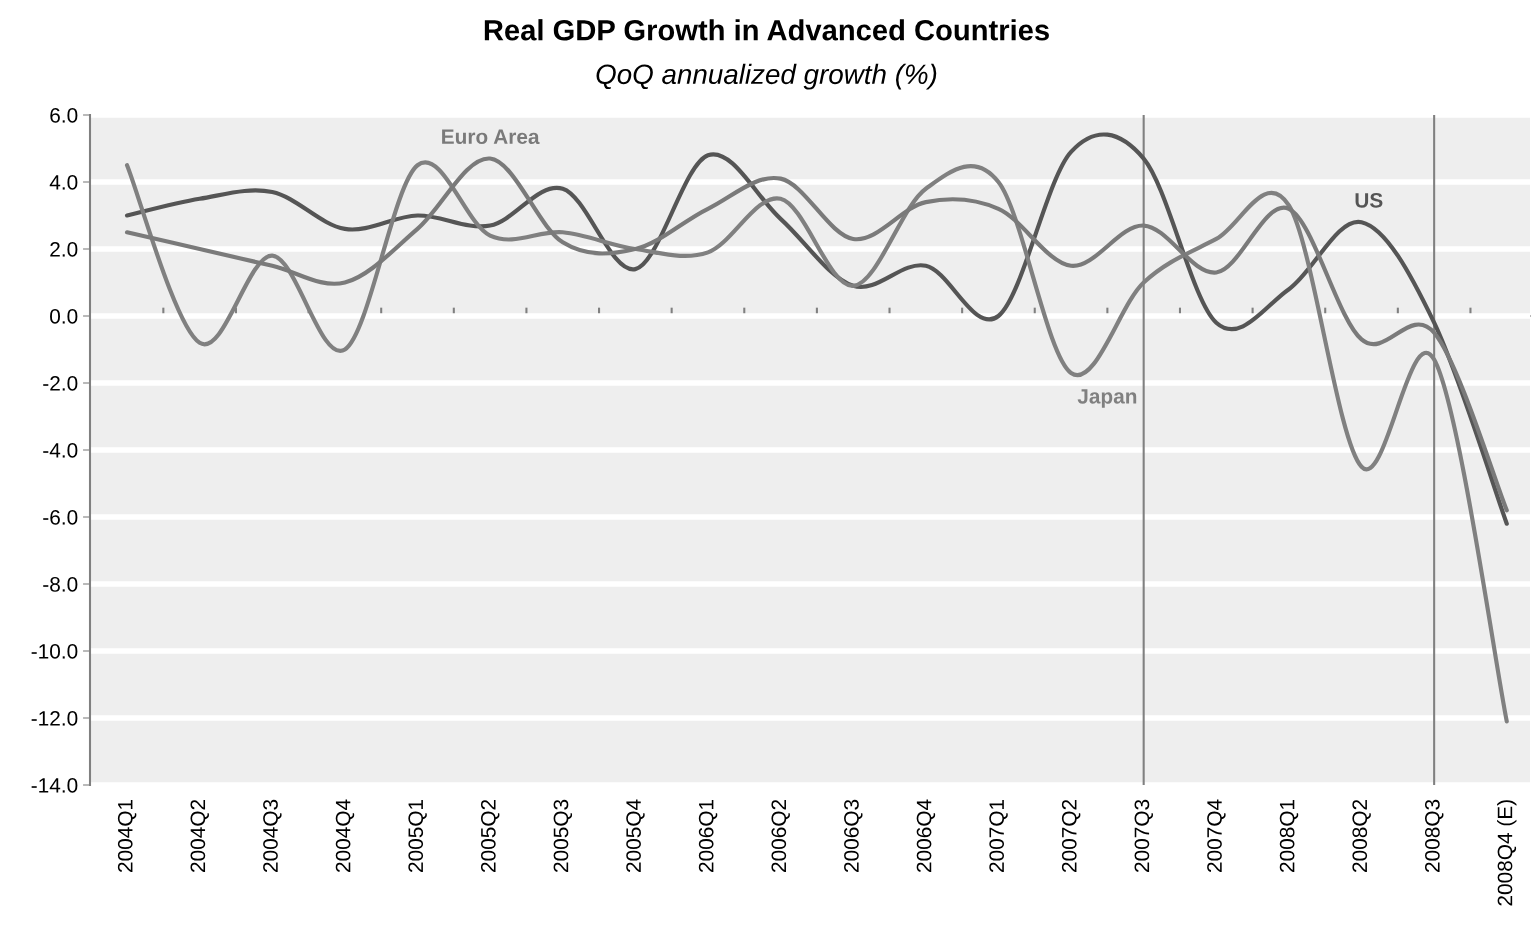 The width and height of the screenshot is (1533, 935). Describe the element at coordinates (60, 584) in the screenshot. I see `y-tick-label: -8.0` at that location.